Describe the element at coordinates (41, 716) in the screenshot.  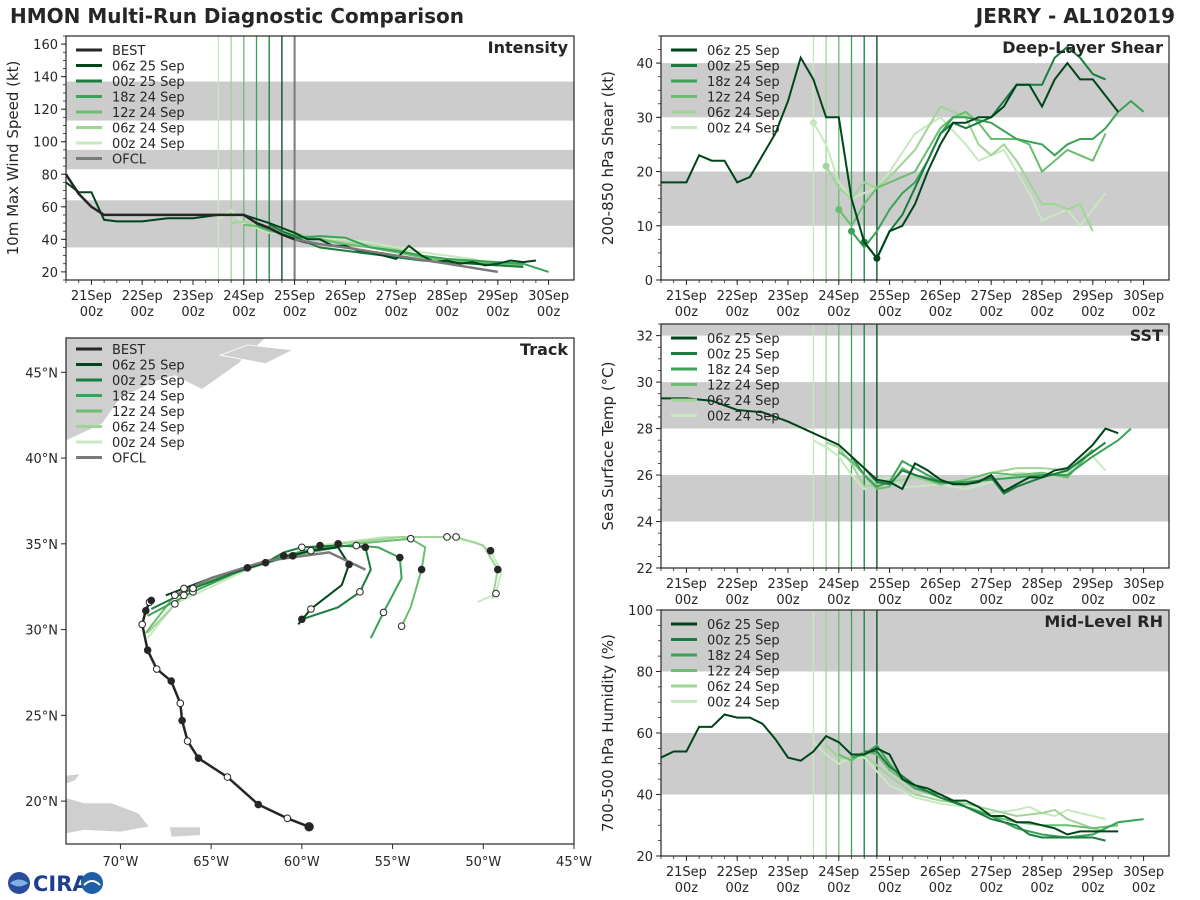
I see `track-ytick-label: 25°N` at that location.